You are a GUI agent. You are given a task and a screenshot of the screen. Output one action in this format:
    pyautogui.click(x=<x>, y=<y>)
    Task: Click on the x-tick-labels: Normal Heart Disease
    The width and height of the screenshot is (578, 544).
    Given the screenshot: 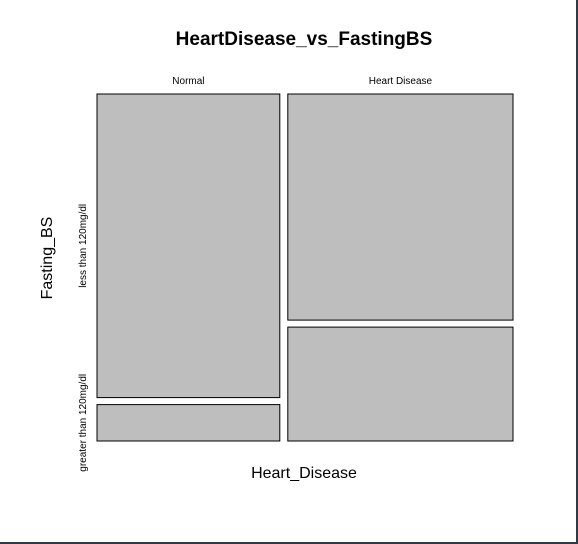 What is the action you would take?
    pyautogui.click(x=302, y=81)
    